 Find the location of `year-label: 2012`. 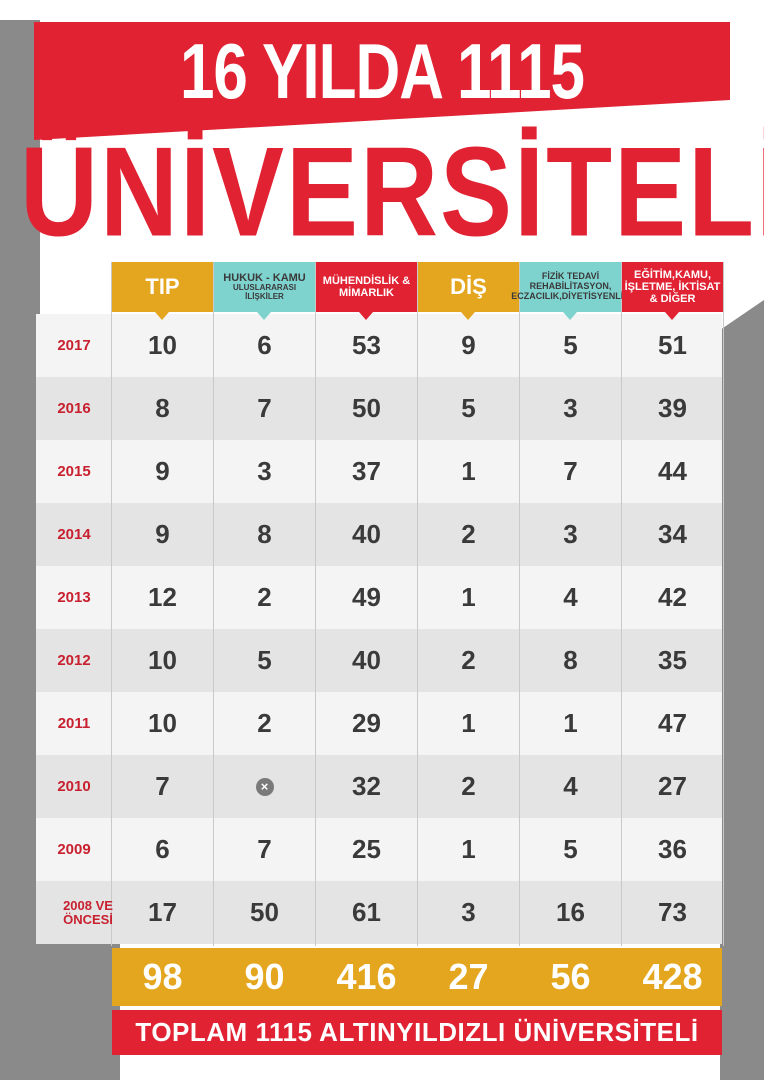

year-label: 2012 is located at coordinates (74, 660).